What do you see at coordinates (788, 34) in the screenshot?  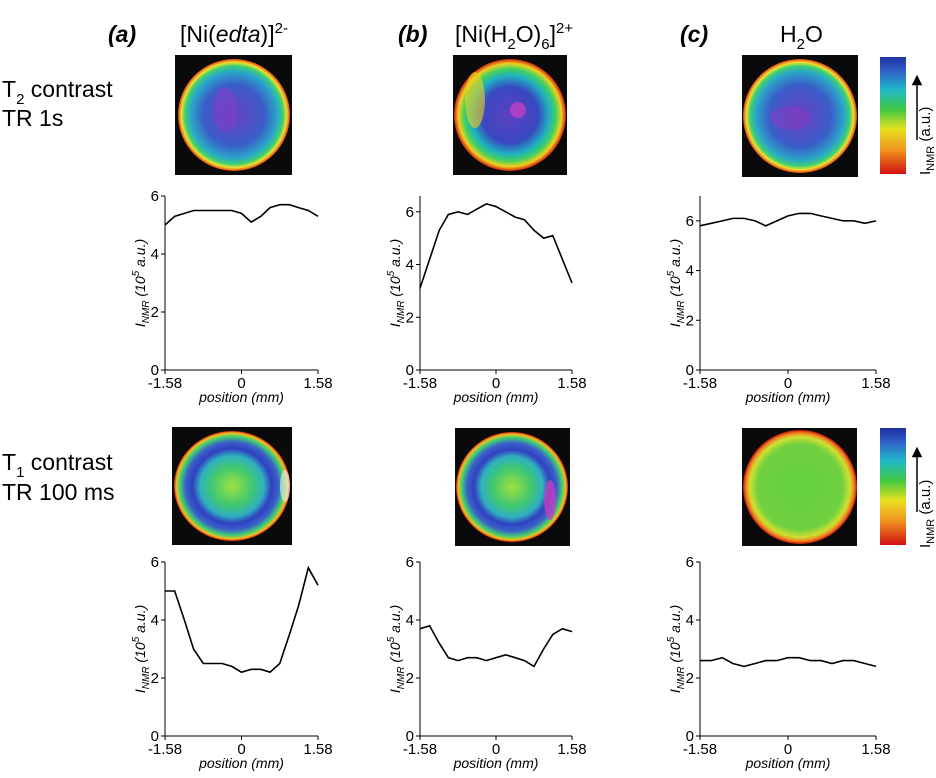 I see `text: H` at bounding box center [788, 34].